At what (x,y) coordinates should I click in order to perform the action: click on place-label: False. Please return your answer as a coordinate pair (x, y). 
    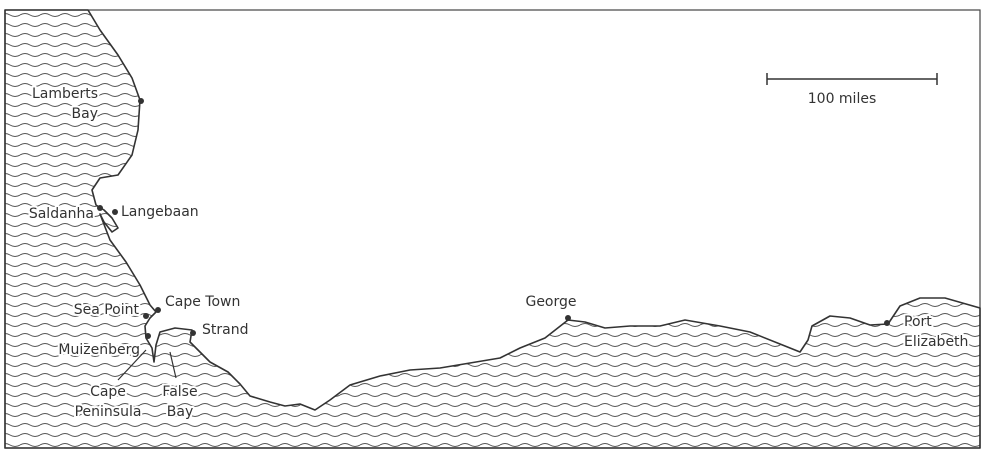
    Looking at the image, I should click on (179, 392).